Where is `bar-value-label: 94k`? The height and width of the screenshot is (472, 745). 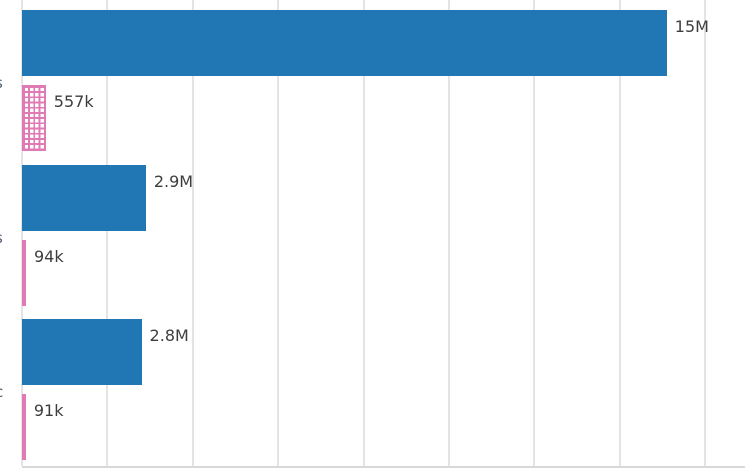
bar-value-label: 94k is located at coordinates (49, 256).